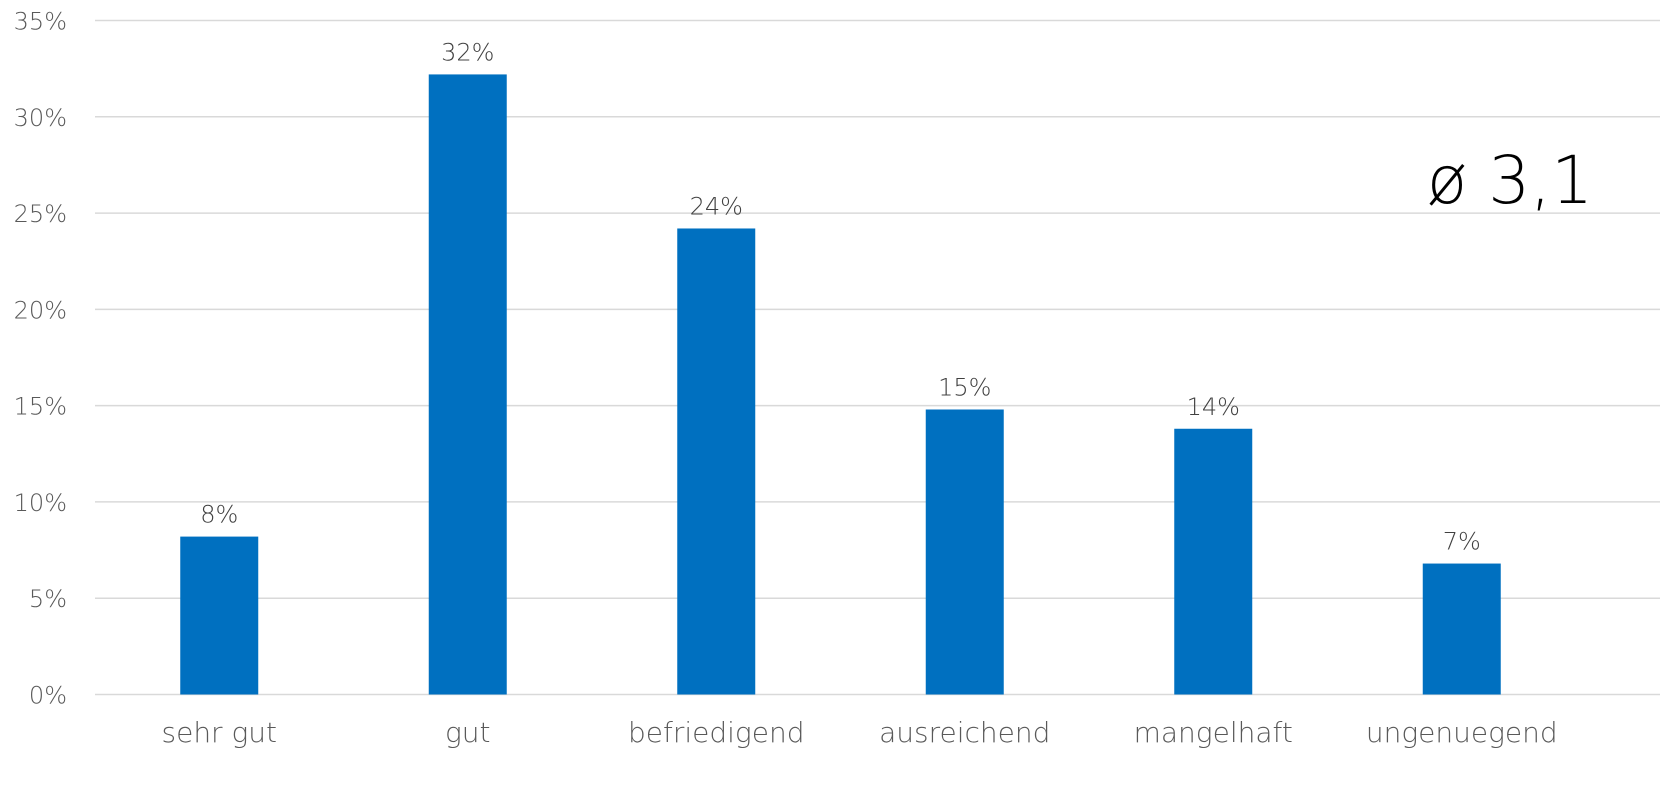 This screenshot has height=794, width=1660. I want to click on data-label: 7%, so click(1462, 542).